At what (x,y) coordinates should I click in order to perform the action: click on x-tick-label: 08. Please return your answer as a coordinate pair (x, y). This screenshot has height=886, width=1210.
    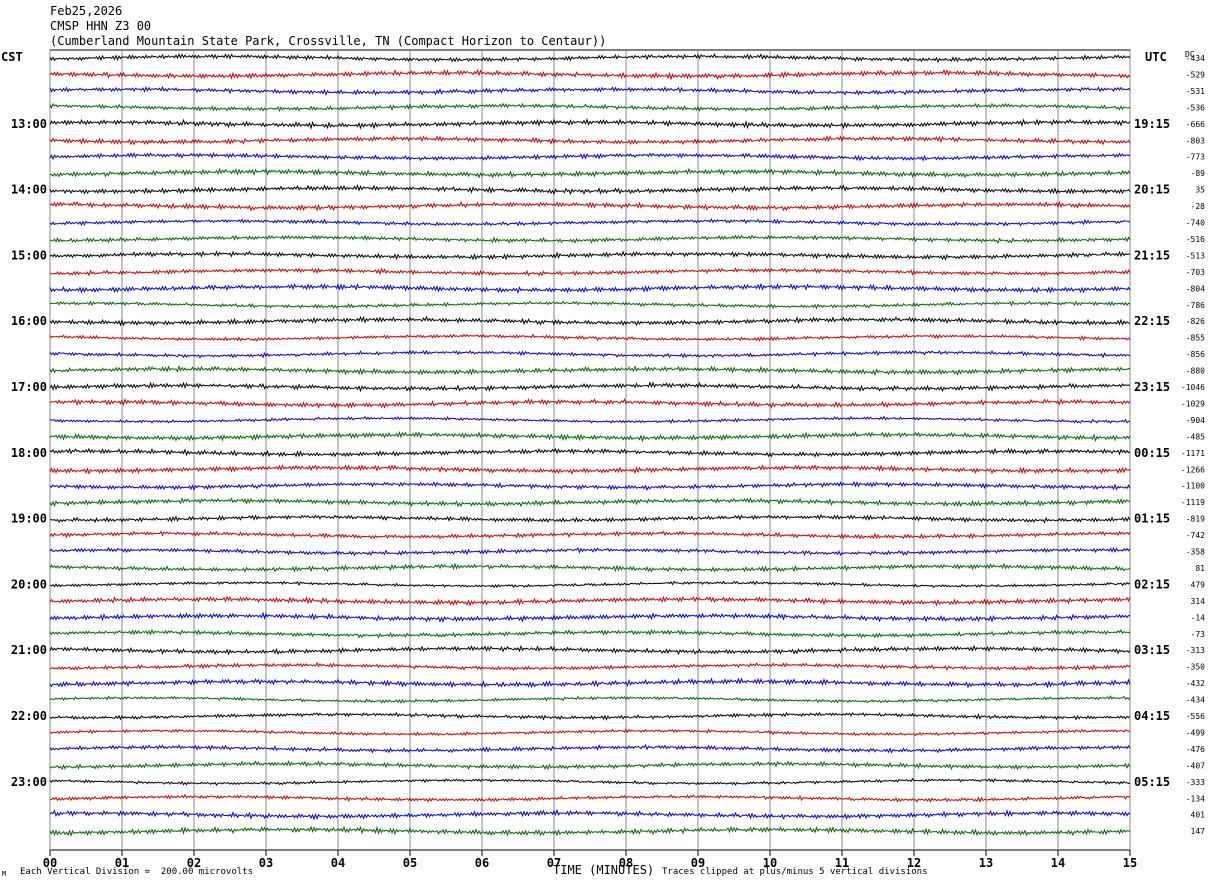
    Looking at the image, I should click on (626, 863).